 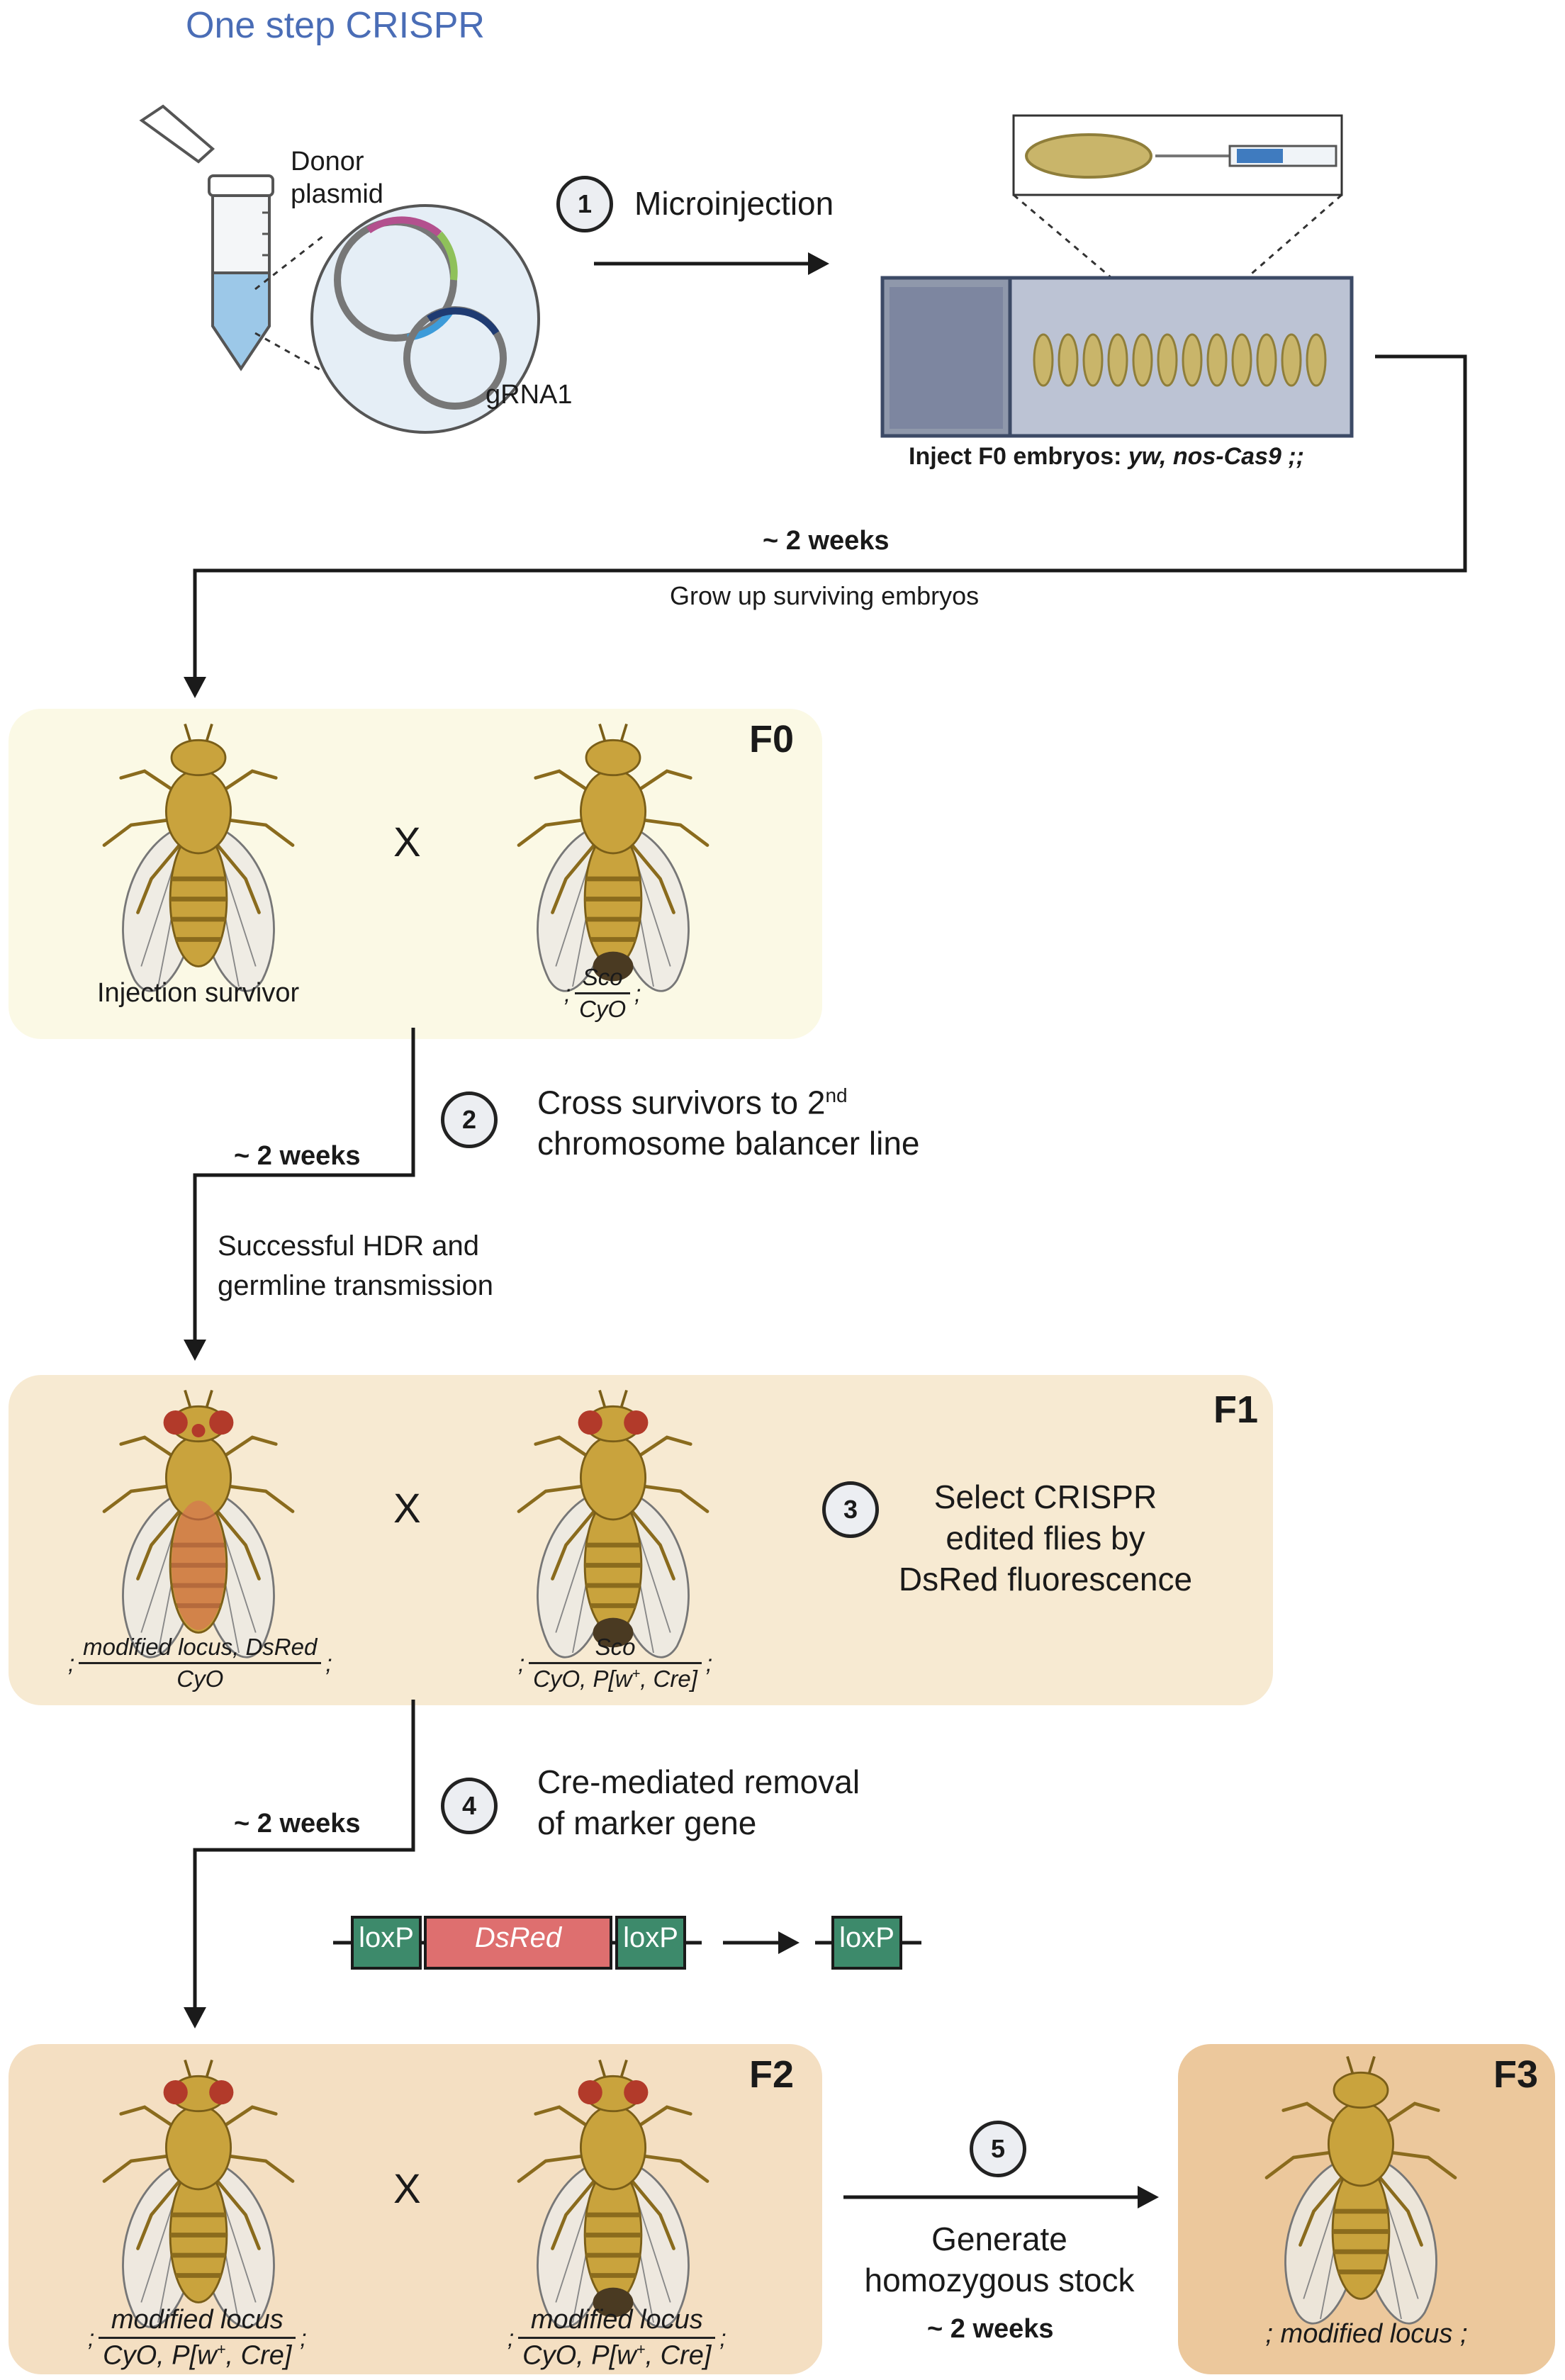 What do you see at coordinates (647, 1823) in the screenshot?
I see `step-4-line2: of marker gene` at bounding box center [647, 1823].